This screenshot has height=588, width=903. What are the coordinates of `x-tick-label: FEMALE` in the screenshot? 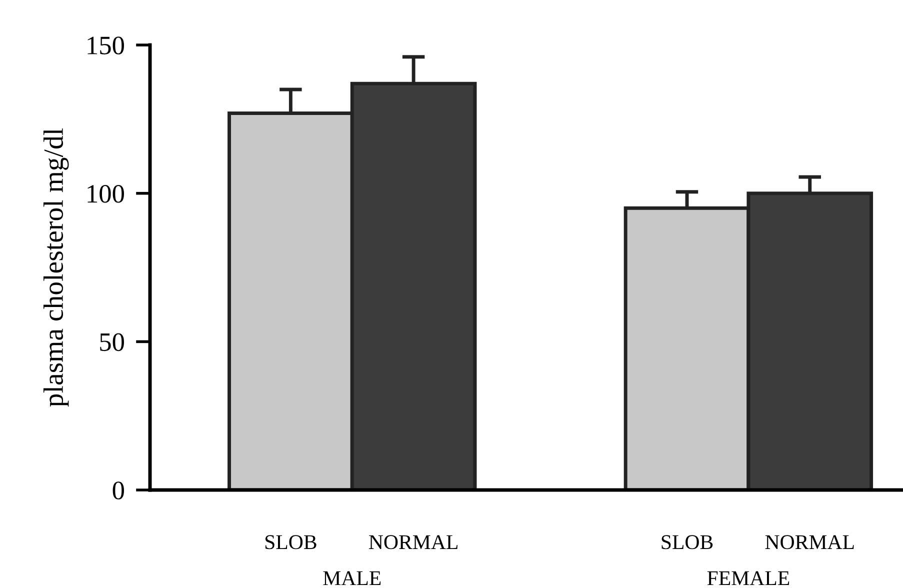 It's located at (748, 578).